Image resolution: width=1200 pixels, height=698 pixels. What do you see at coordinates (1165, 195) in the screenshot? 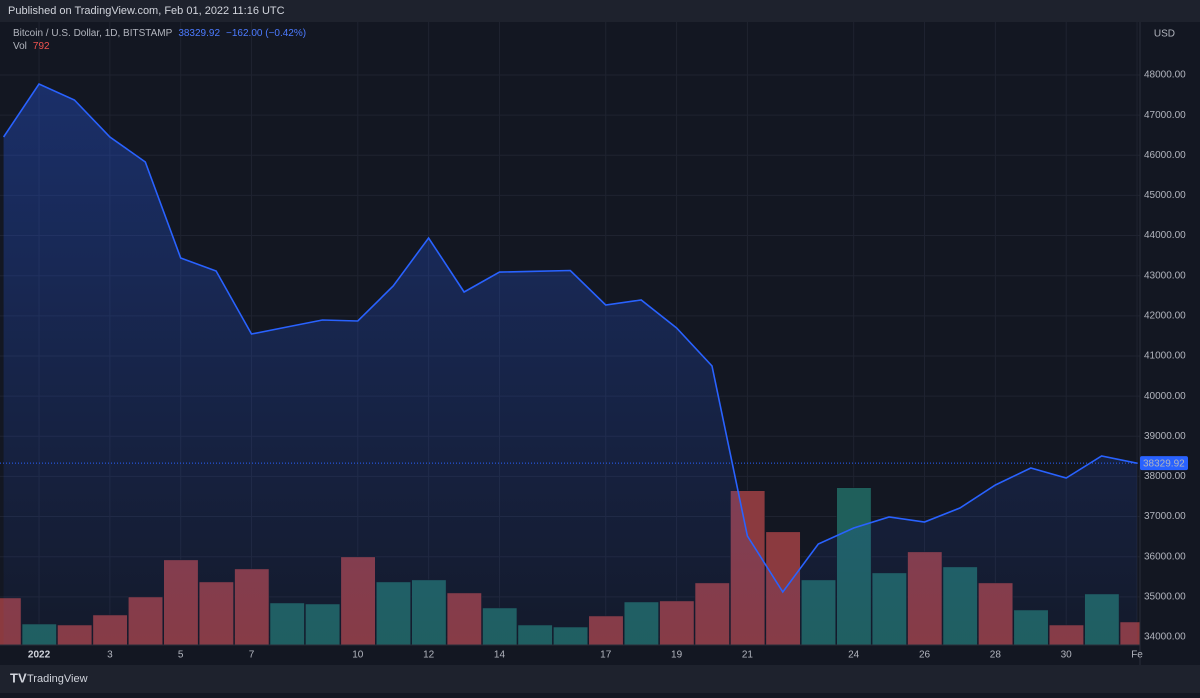
I see `y-tick-label: 45000.00` at bounding box center [1165, 195].